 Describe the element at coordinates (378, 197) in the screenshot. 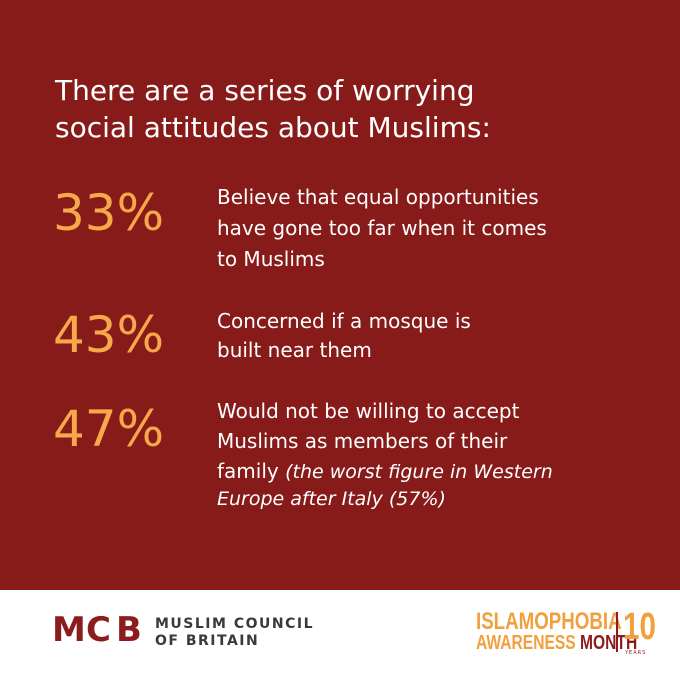

I see `stat-text: Believe that equal opportunities` at that location.